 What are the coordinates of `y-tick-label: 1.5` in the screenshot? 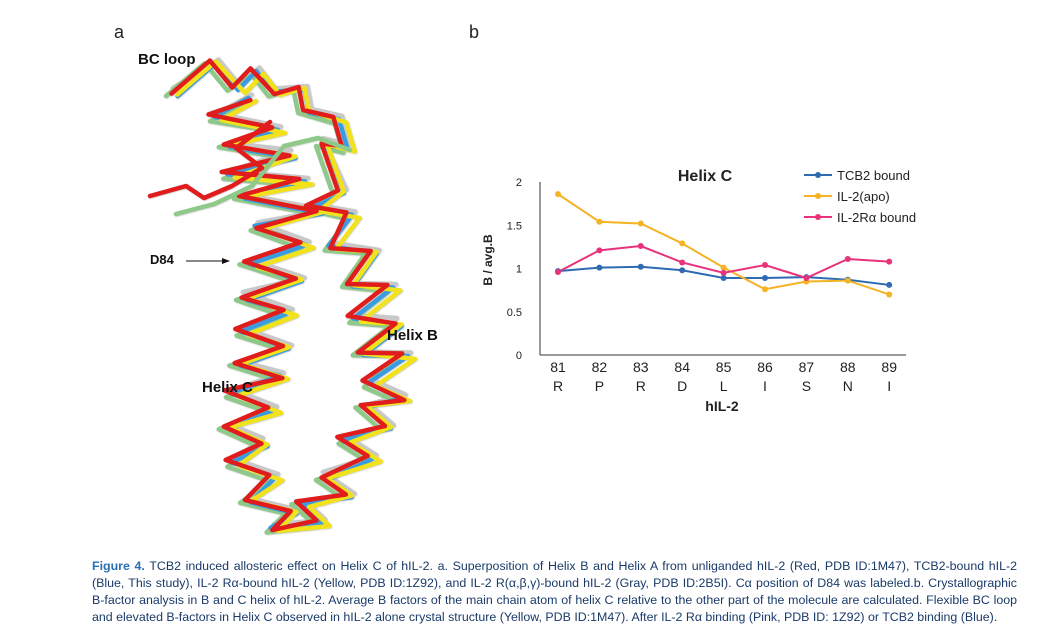 It's located at (514, 226).